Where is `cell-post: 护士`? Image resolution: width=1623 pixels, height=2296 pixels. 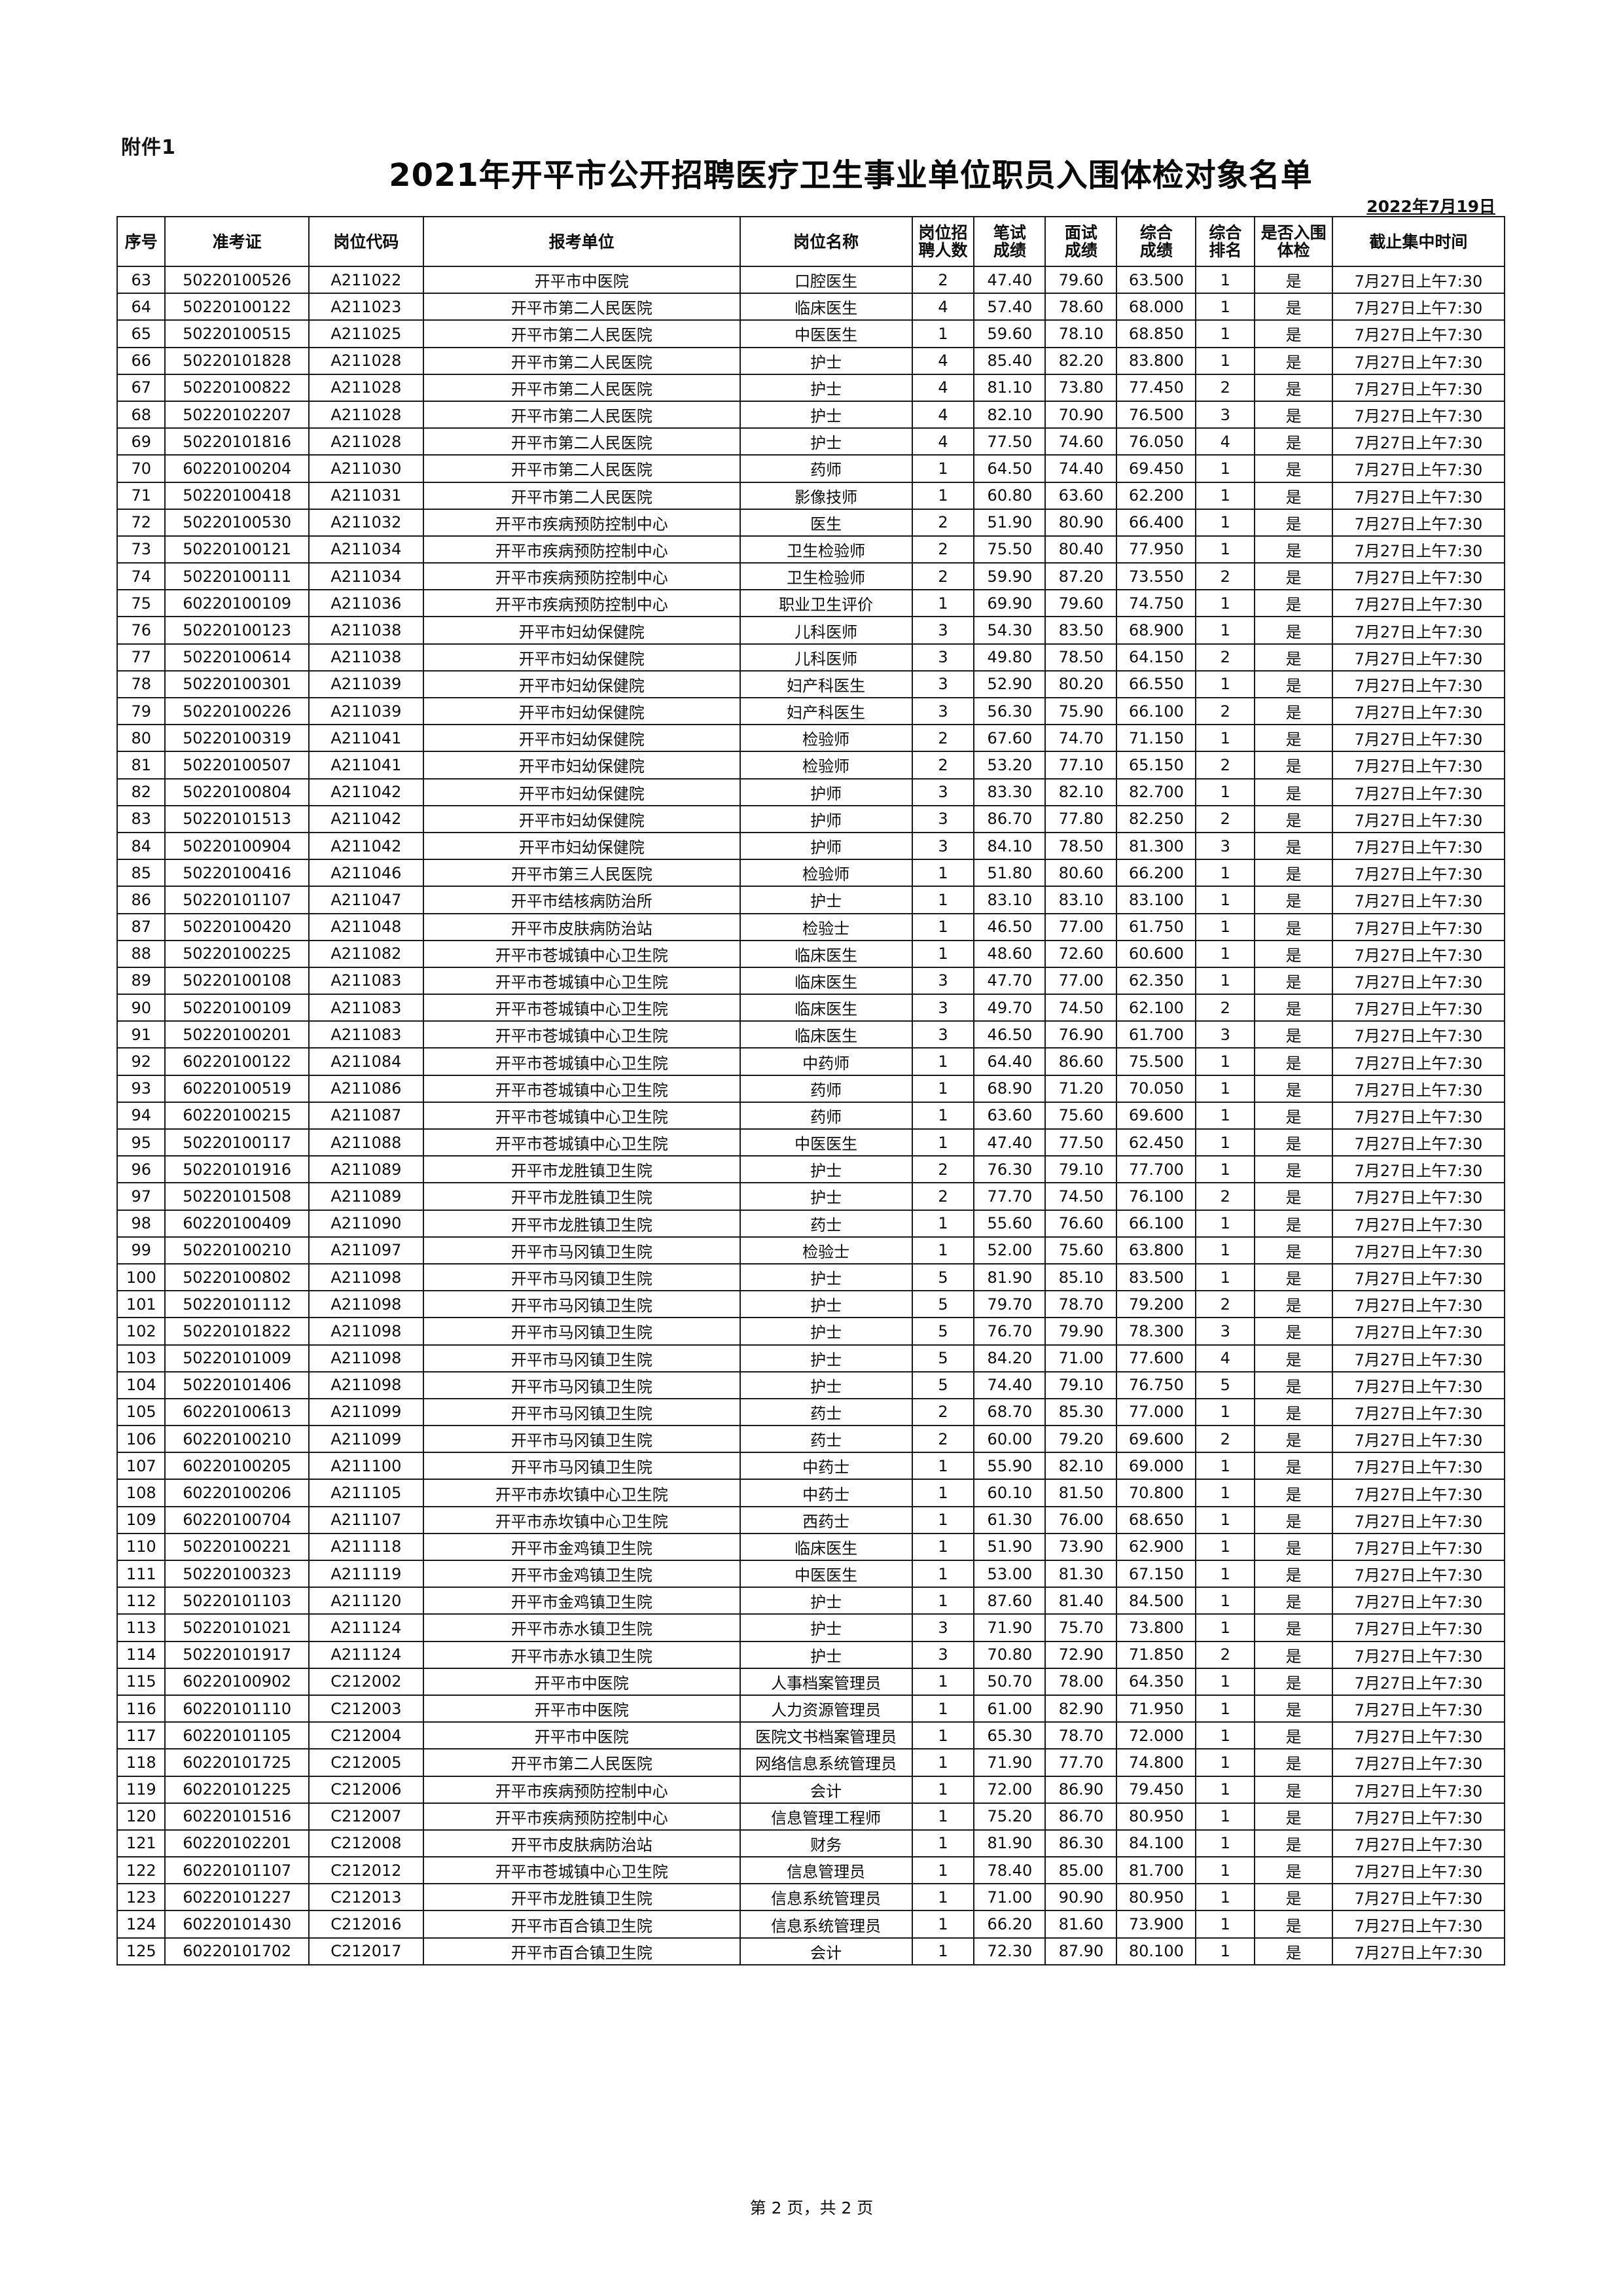 cell-post: 护士 is located at coordinates (826, 441).